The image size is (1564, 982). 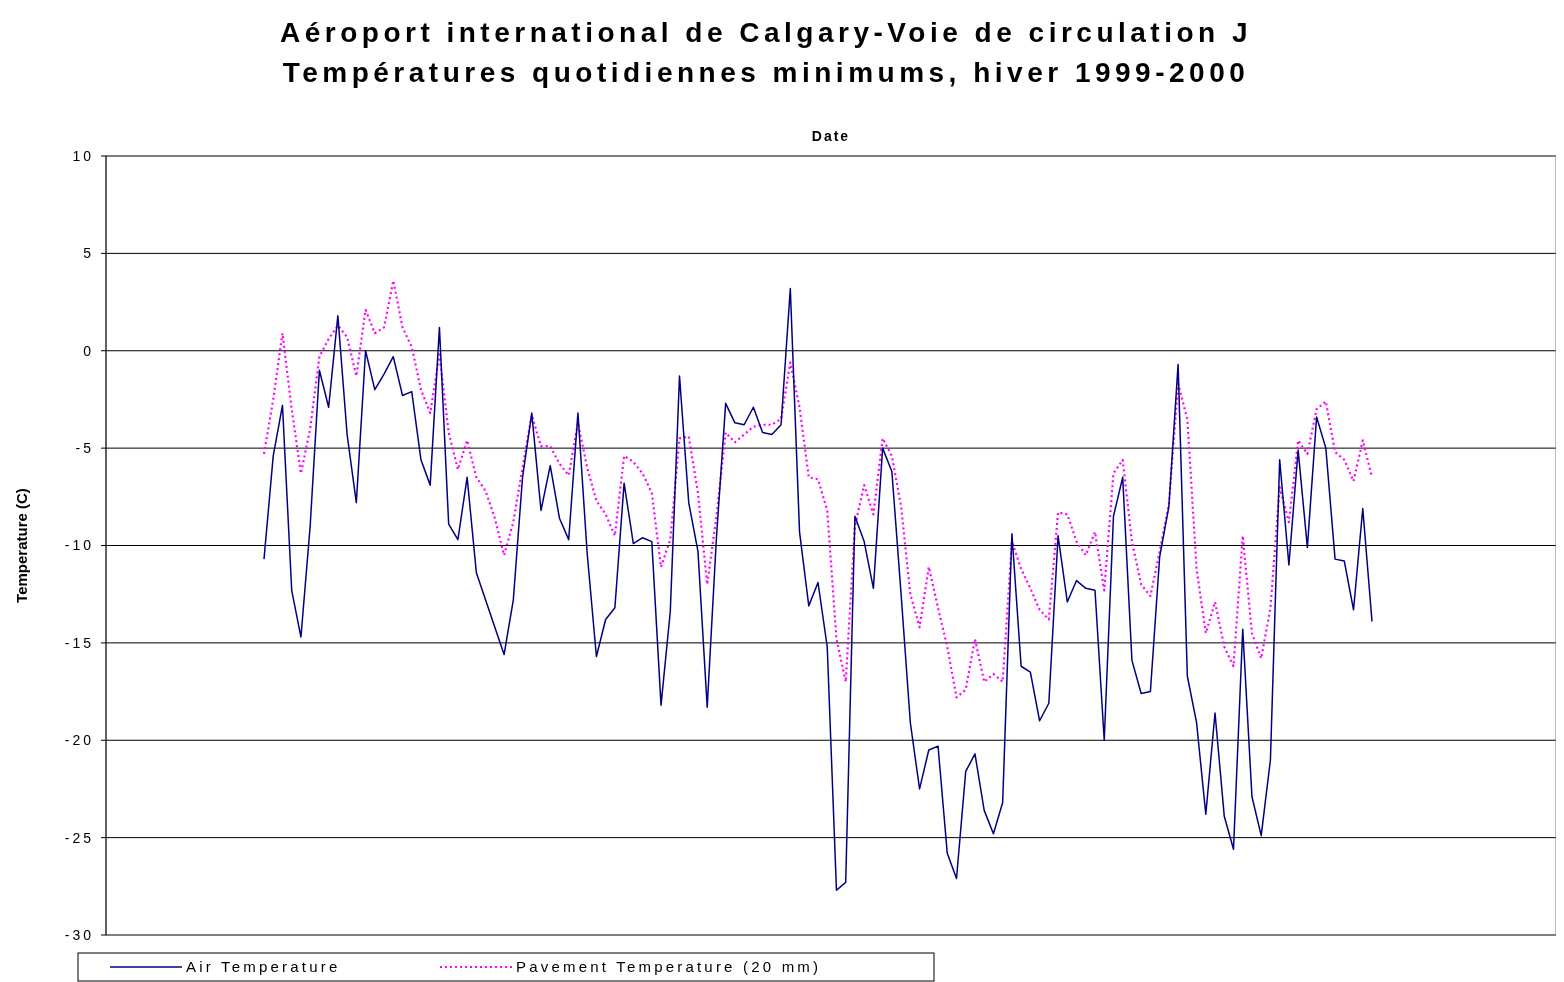 I want to click on y-tick-label: -30, so click(x=79, y=934).